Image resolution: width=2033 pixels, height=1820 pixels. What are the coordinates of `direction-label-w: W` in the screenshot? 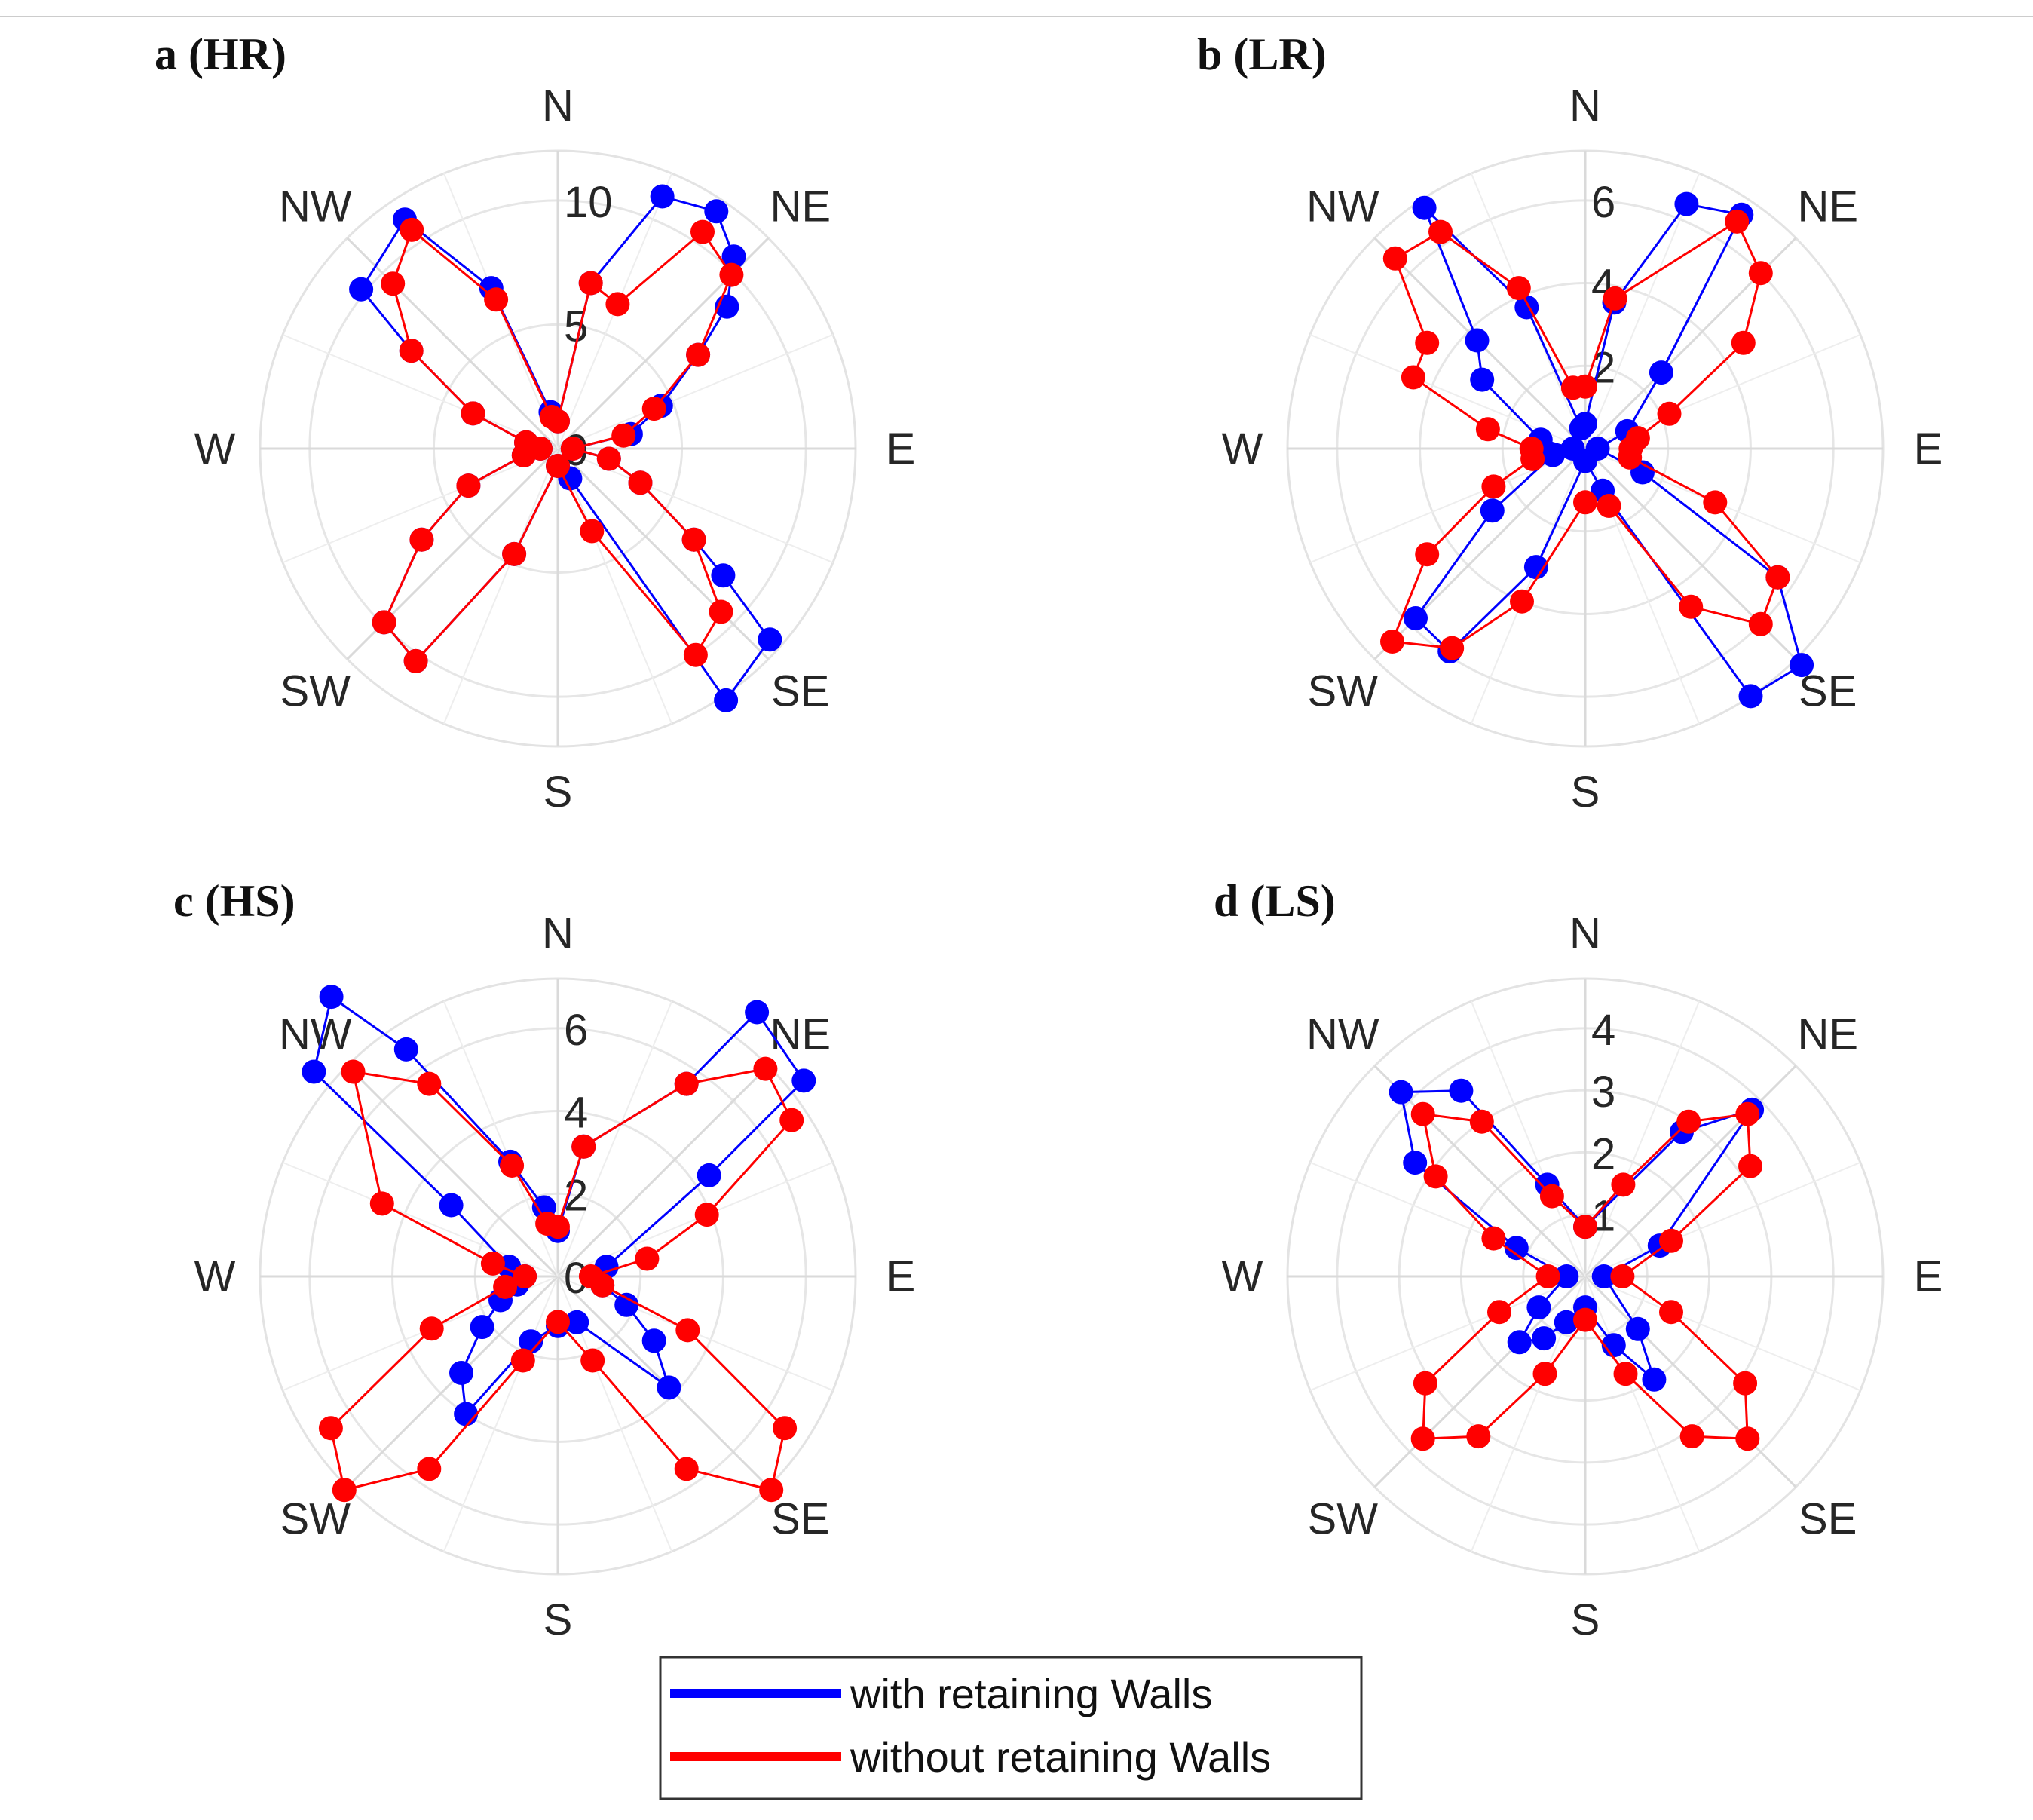 It's located at (1243, 1276).